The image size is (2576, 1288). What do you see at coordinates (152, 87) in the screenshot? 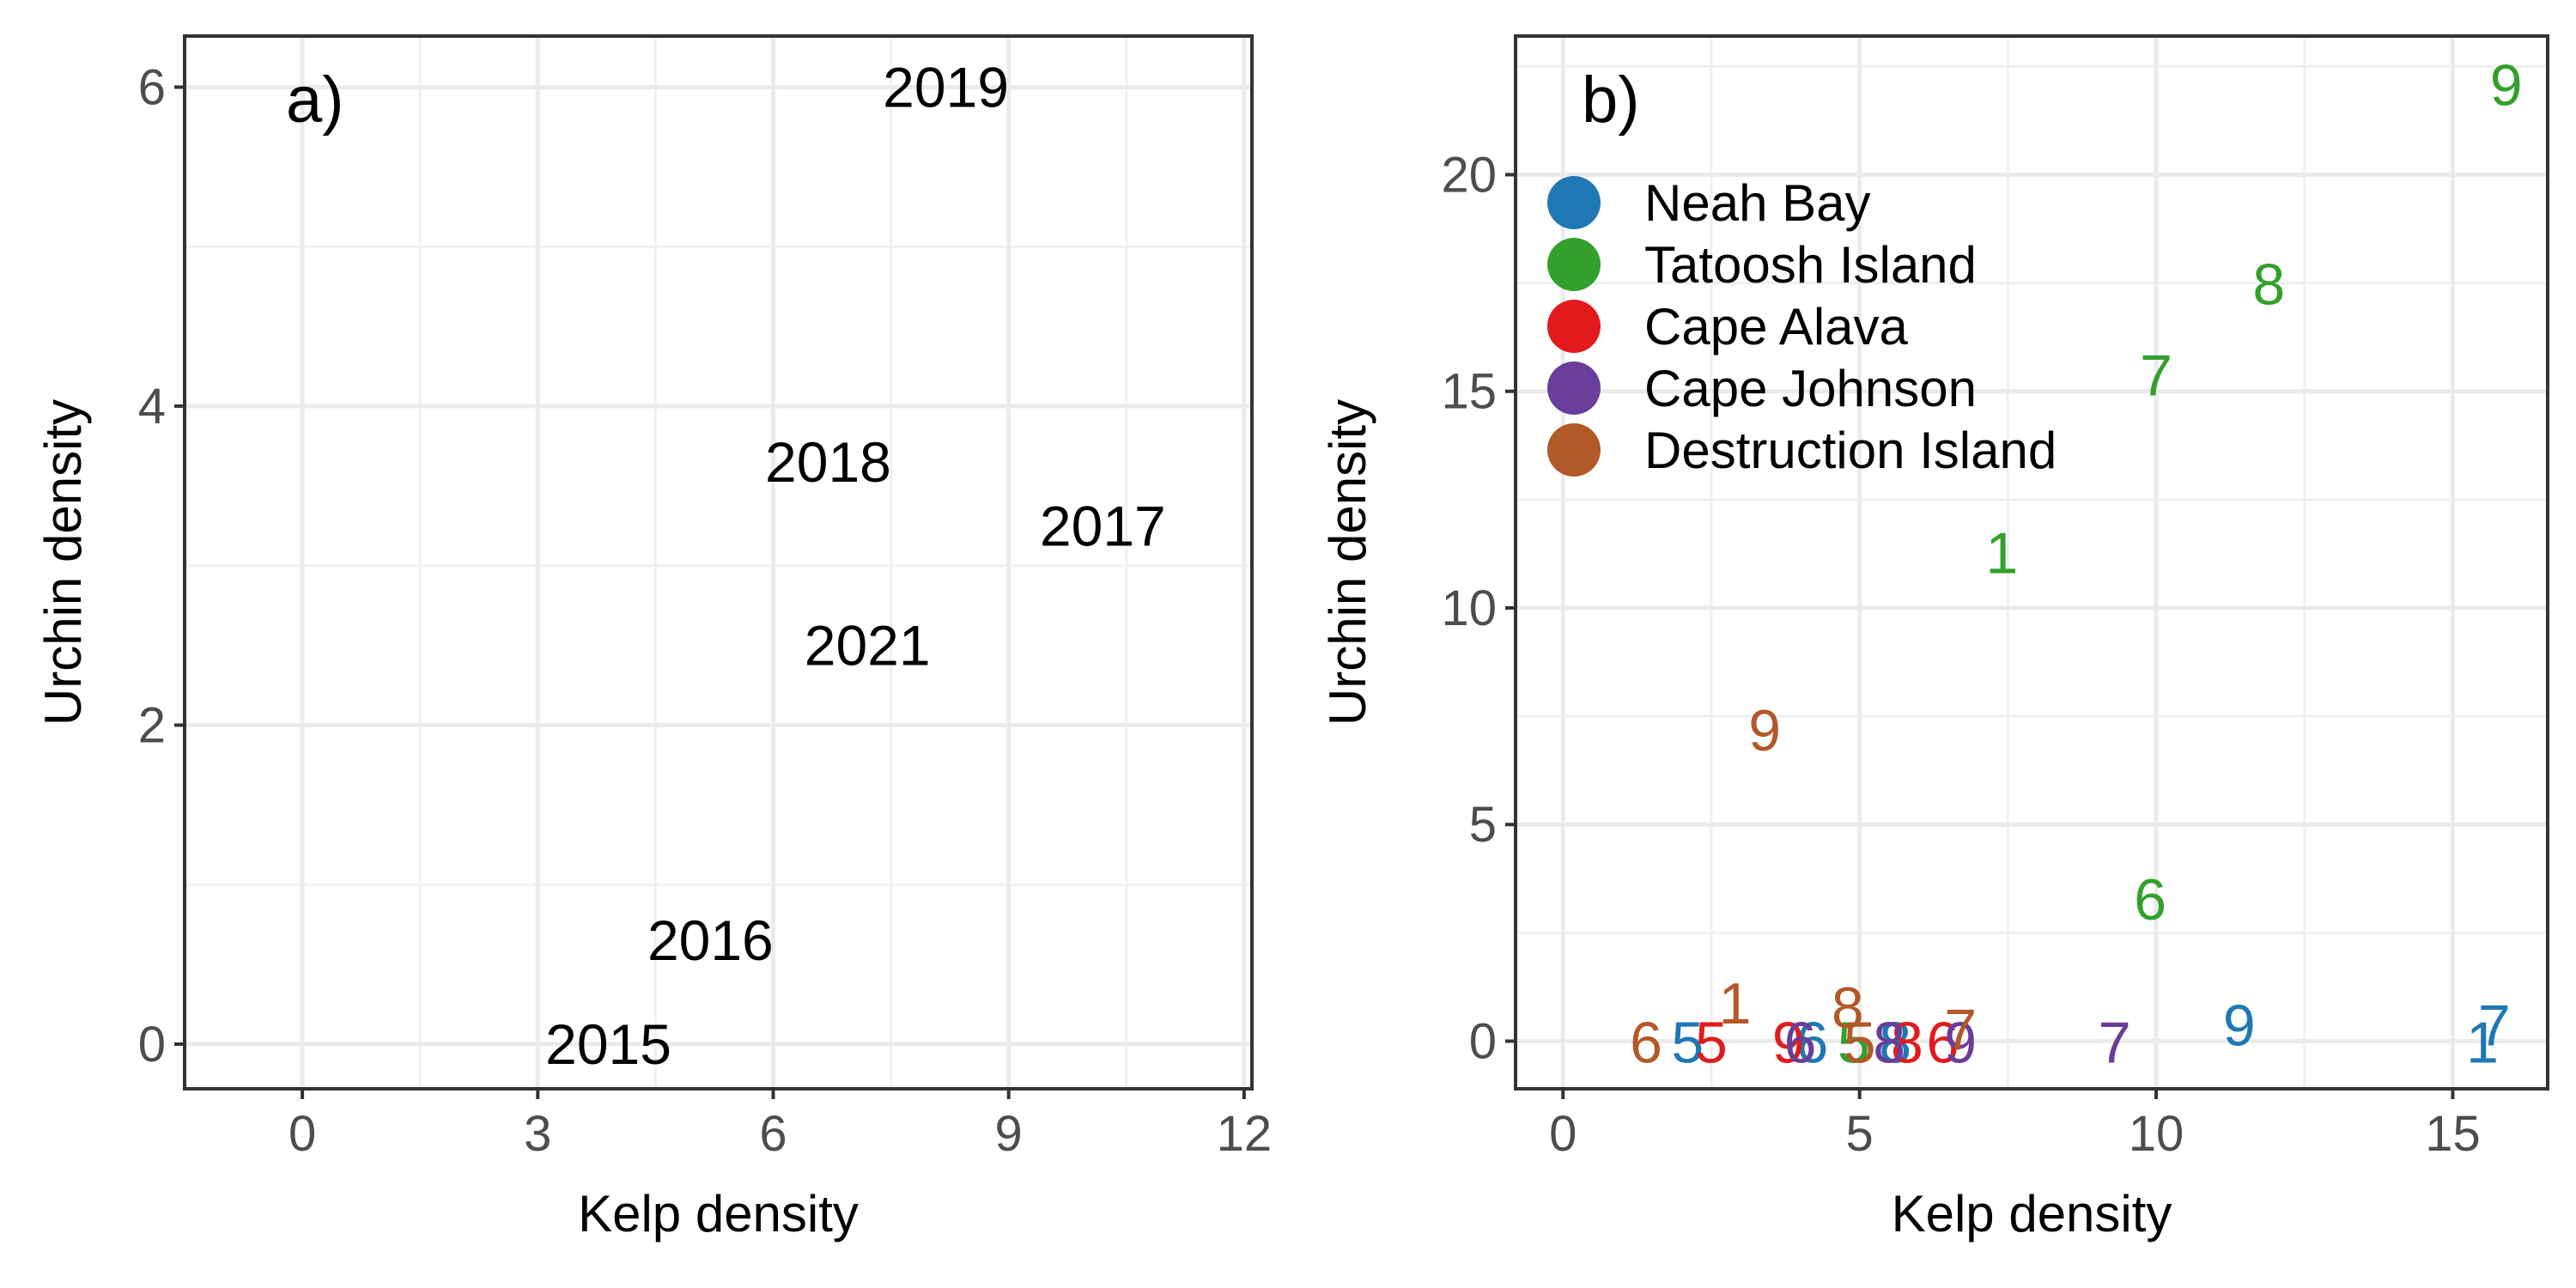
I see `y-tick-label: 6` at bounding box center [152, 87].